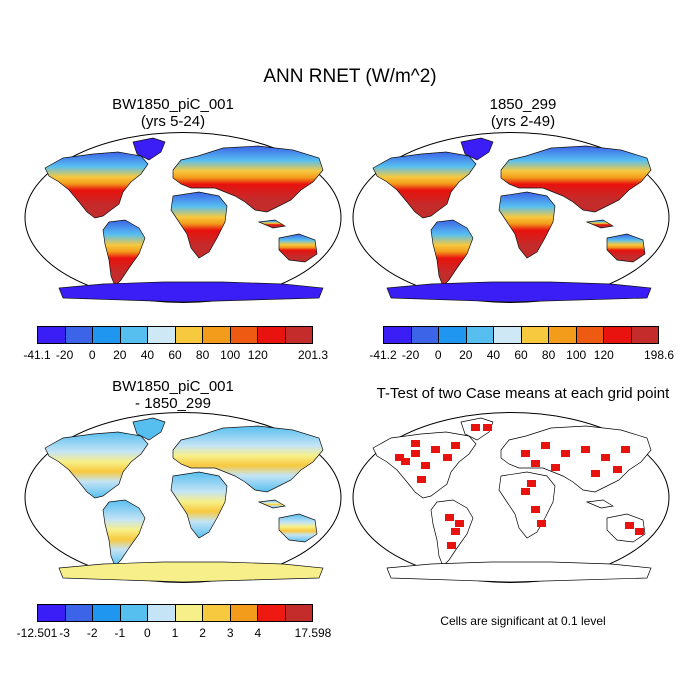 This screenshot has width=700, height=700. I want to click on continent-samerica, so click(124, 533).